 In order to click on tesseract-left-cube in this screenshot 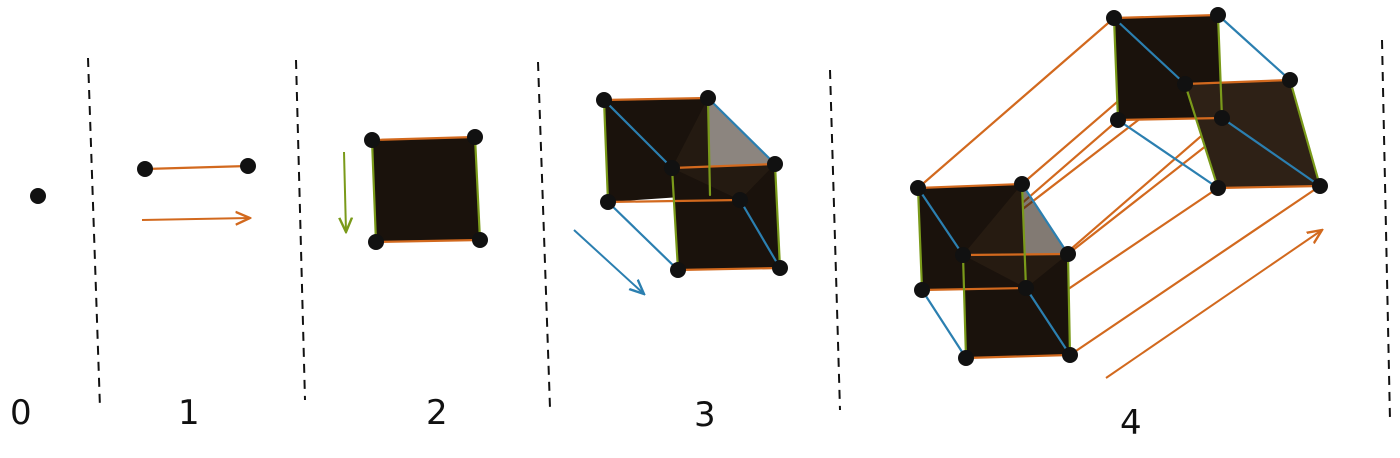, I will do `click(994, 271)`.